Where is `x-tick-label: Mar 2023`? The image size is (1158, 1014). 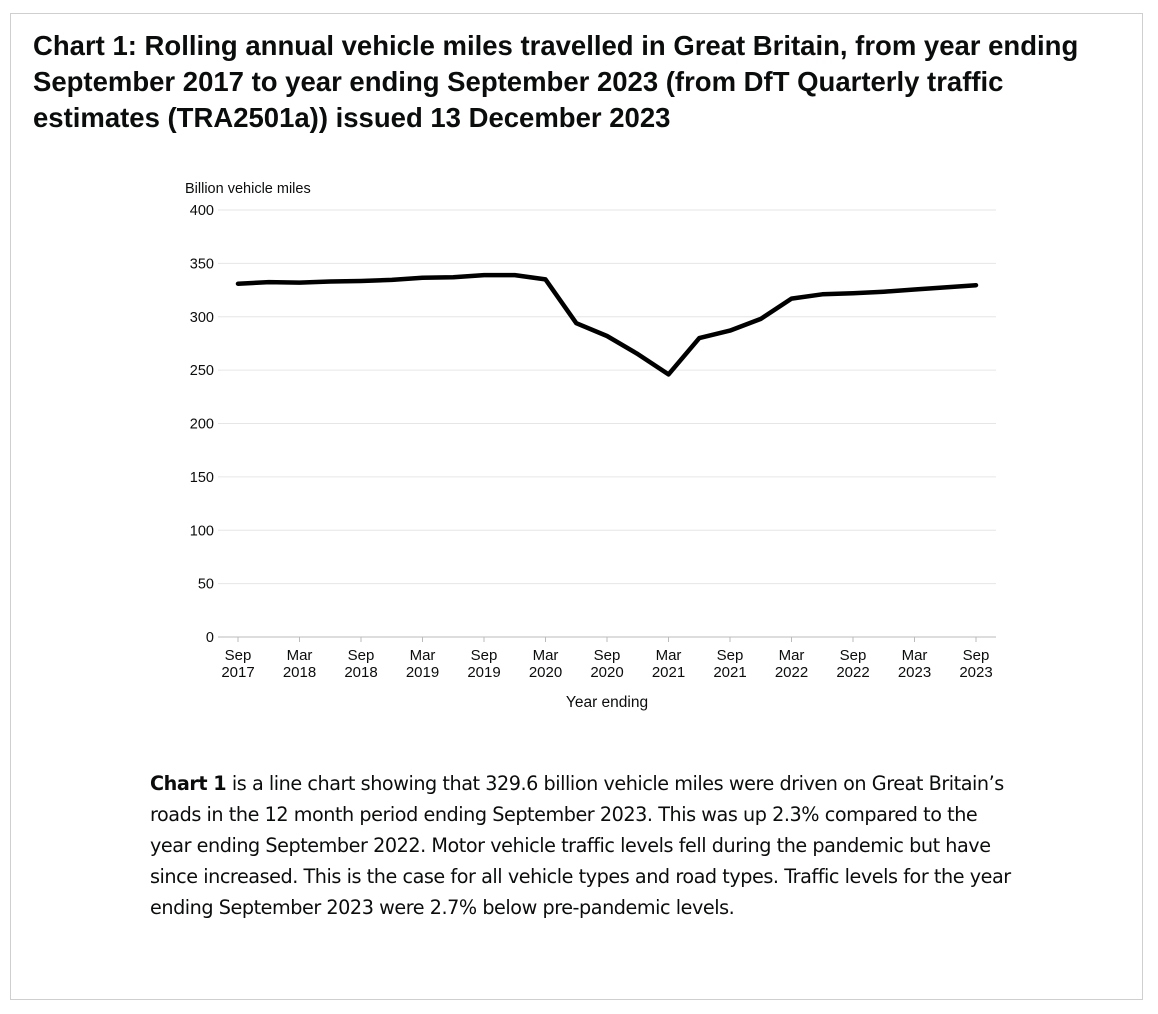
x-tick-label: Mar 2023 is located at coordinates (914, 664).